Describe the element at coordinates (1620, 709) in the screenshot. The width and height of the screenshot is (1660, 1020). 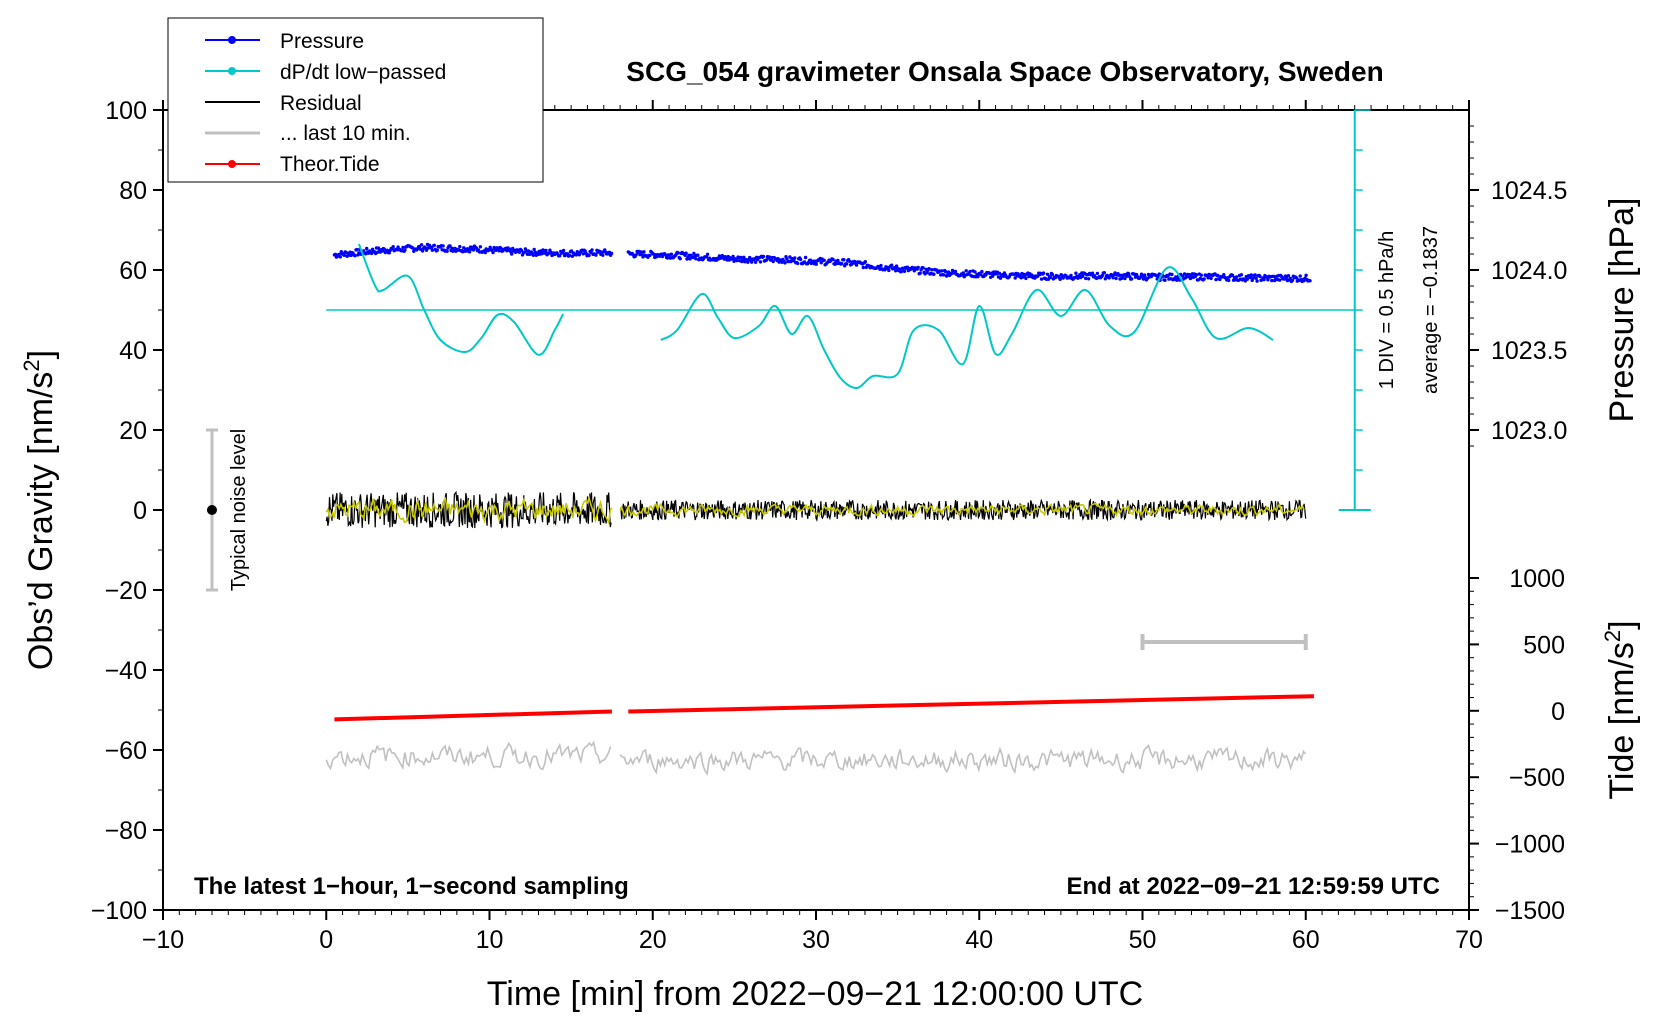
I see `tide-axis-title: Tide [nm/s2]` at that location.